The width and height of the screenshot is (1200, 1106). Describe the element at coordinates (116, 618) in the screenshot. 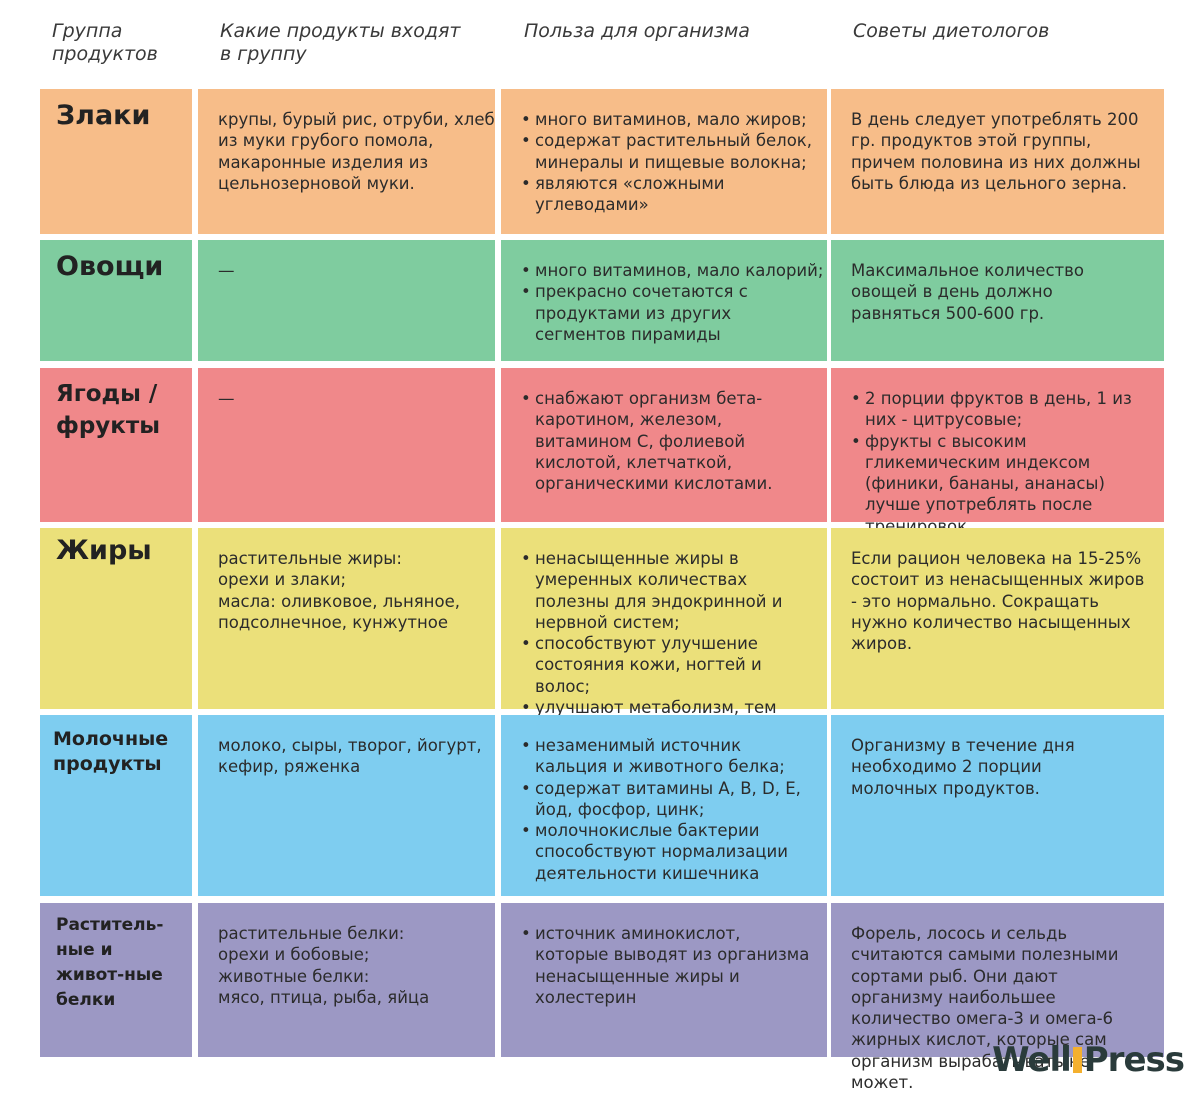

I see `row-4-group-cell` at that location.